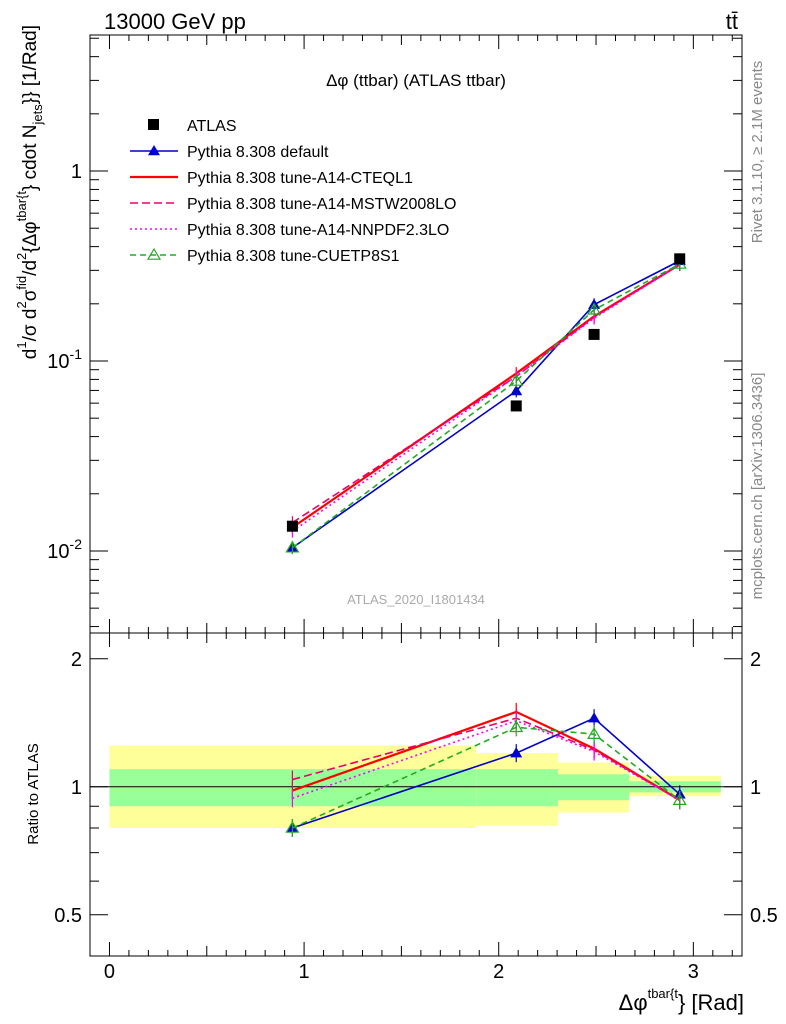 The width and height of the screenshot is (786, 1024). I want to click on legend-label-2: Pythia 8.308 tune-A14-MSTW2008LO, so click(321, 204).